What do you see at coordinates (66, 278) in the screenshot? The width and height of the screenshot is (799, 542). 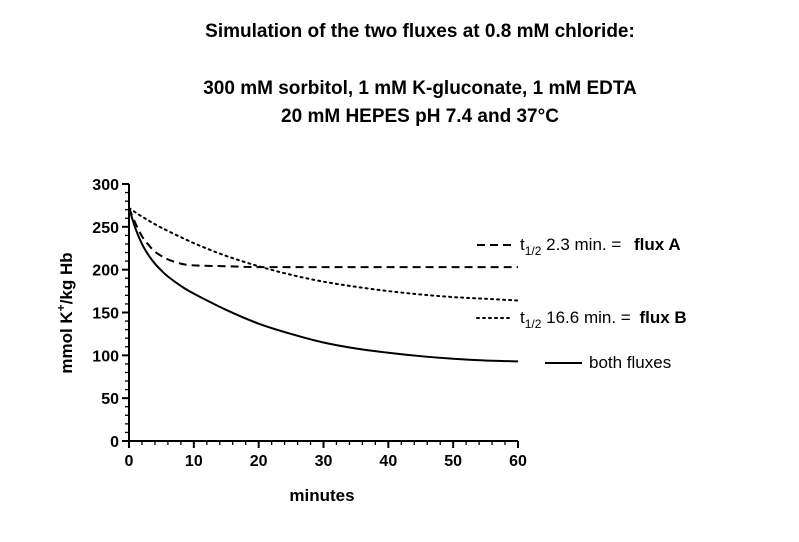 I see `y-axis-label-part2: /kg Hb` at bounding box center [66, 278].